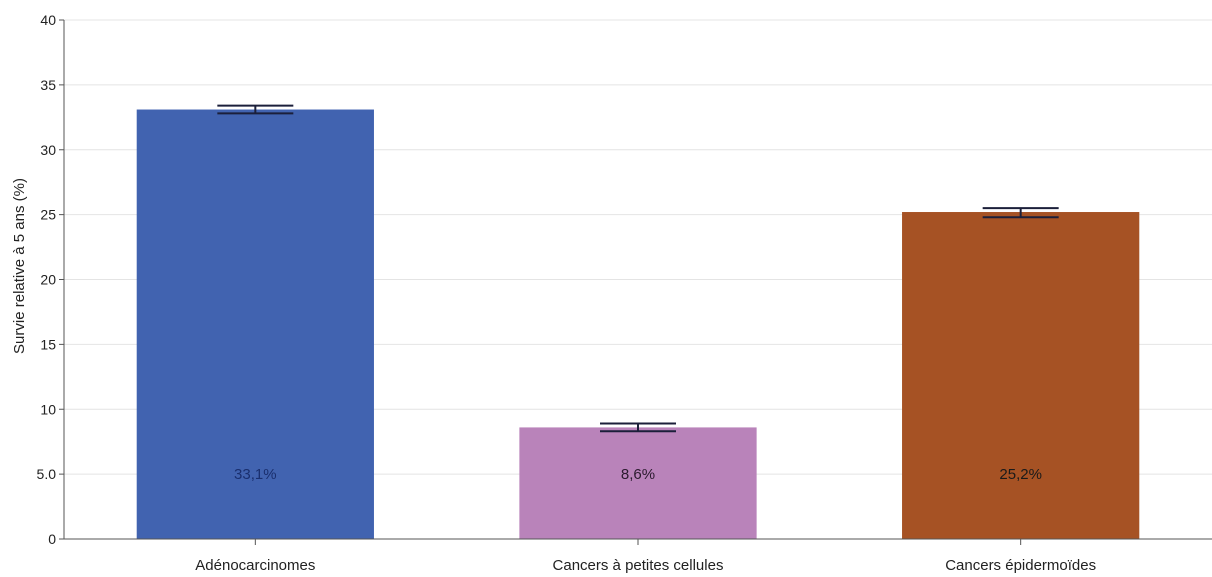 The width and height of the screenshot is (1212, 577). I want to click on y-tick-label: 10, so click(48, 409).